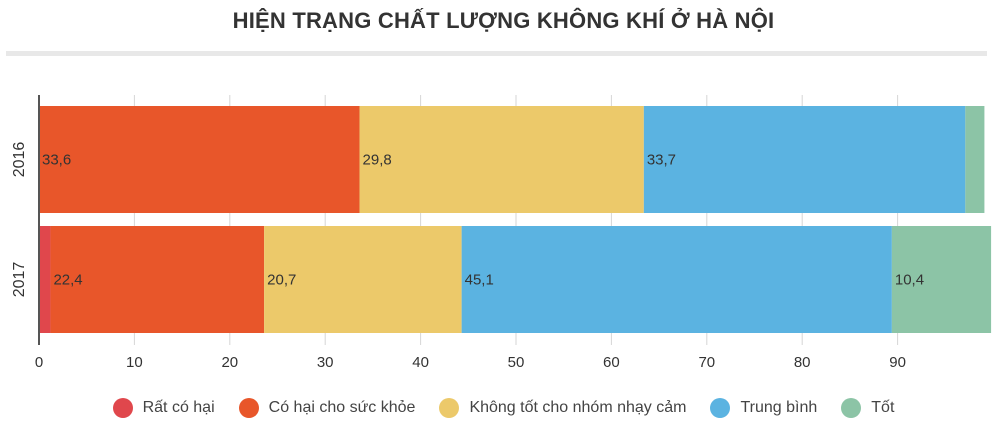 This screenshot has height=446, width=1007. I want to click on legend-item: Tốt, so click(867, 408).